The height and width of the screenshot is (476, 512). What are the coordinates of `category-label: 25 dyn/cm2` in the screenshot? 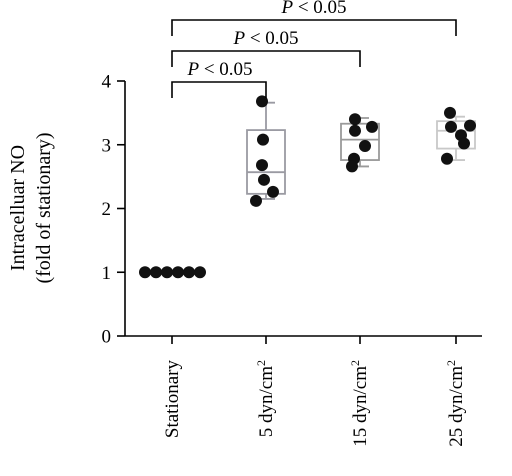 It's located at (455, 403).